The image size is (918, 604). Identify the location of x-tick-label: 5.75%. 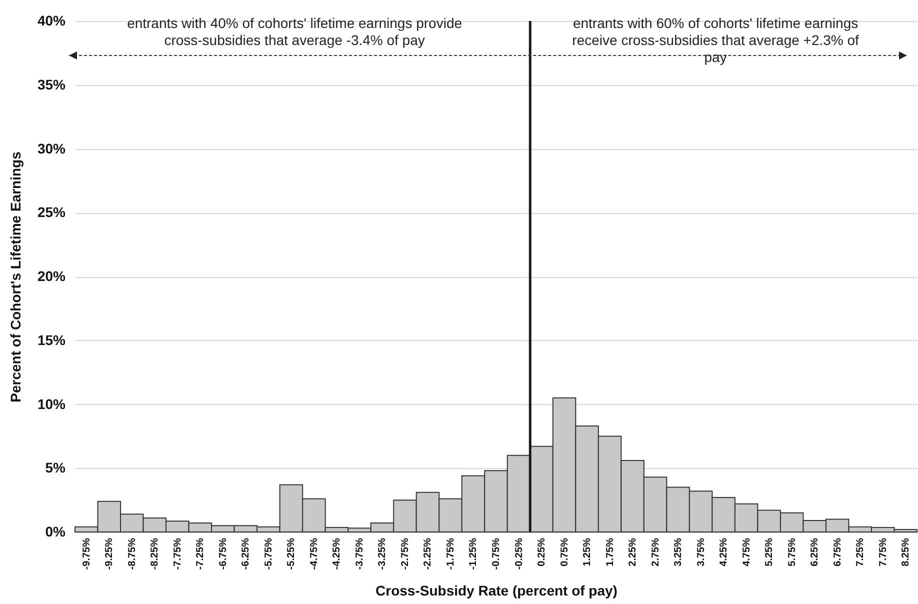
(792, 552).